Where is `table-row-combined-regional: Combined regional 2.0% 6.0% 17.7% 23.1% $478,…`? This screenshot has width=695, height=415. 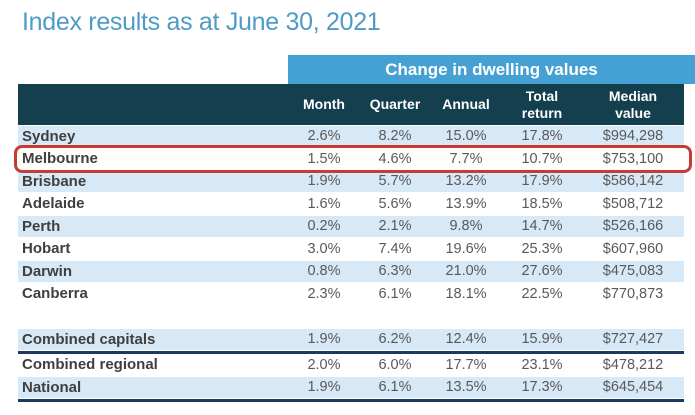 table-row-combined-regional: Combined regional 2.0% 6.0% 17.7% 23.1% $478,… is located at coordinates (351, 365).